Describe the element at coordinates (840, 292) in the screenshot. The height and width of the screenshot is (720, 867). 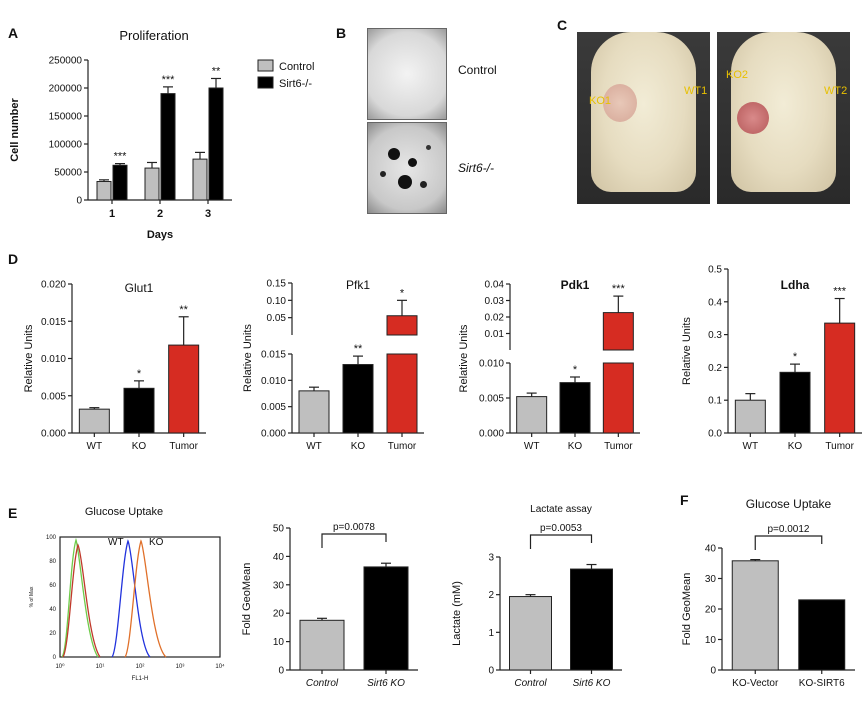
I see `significance-mark: ***` at that location.